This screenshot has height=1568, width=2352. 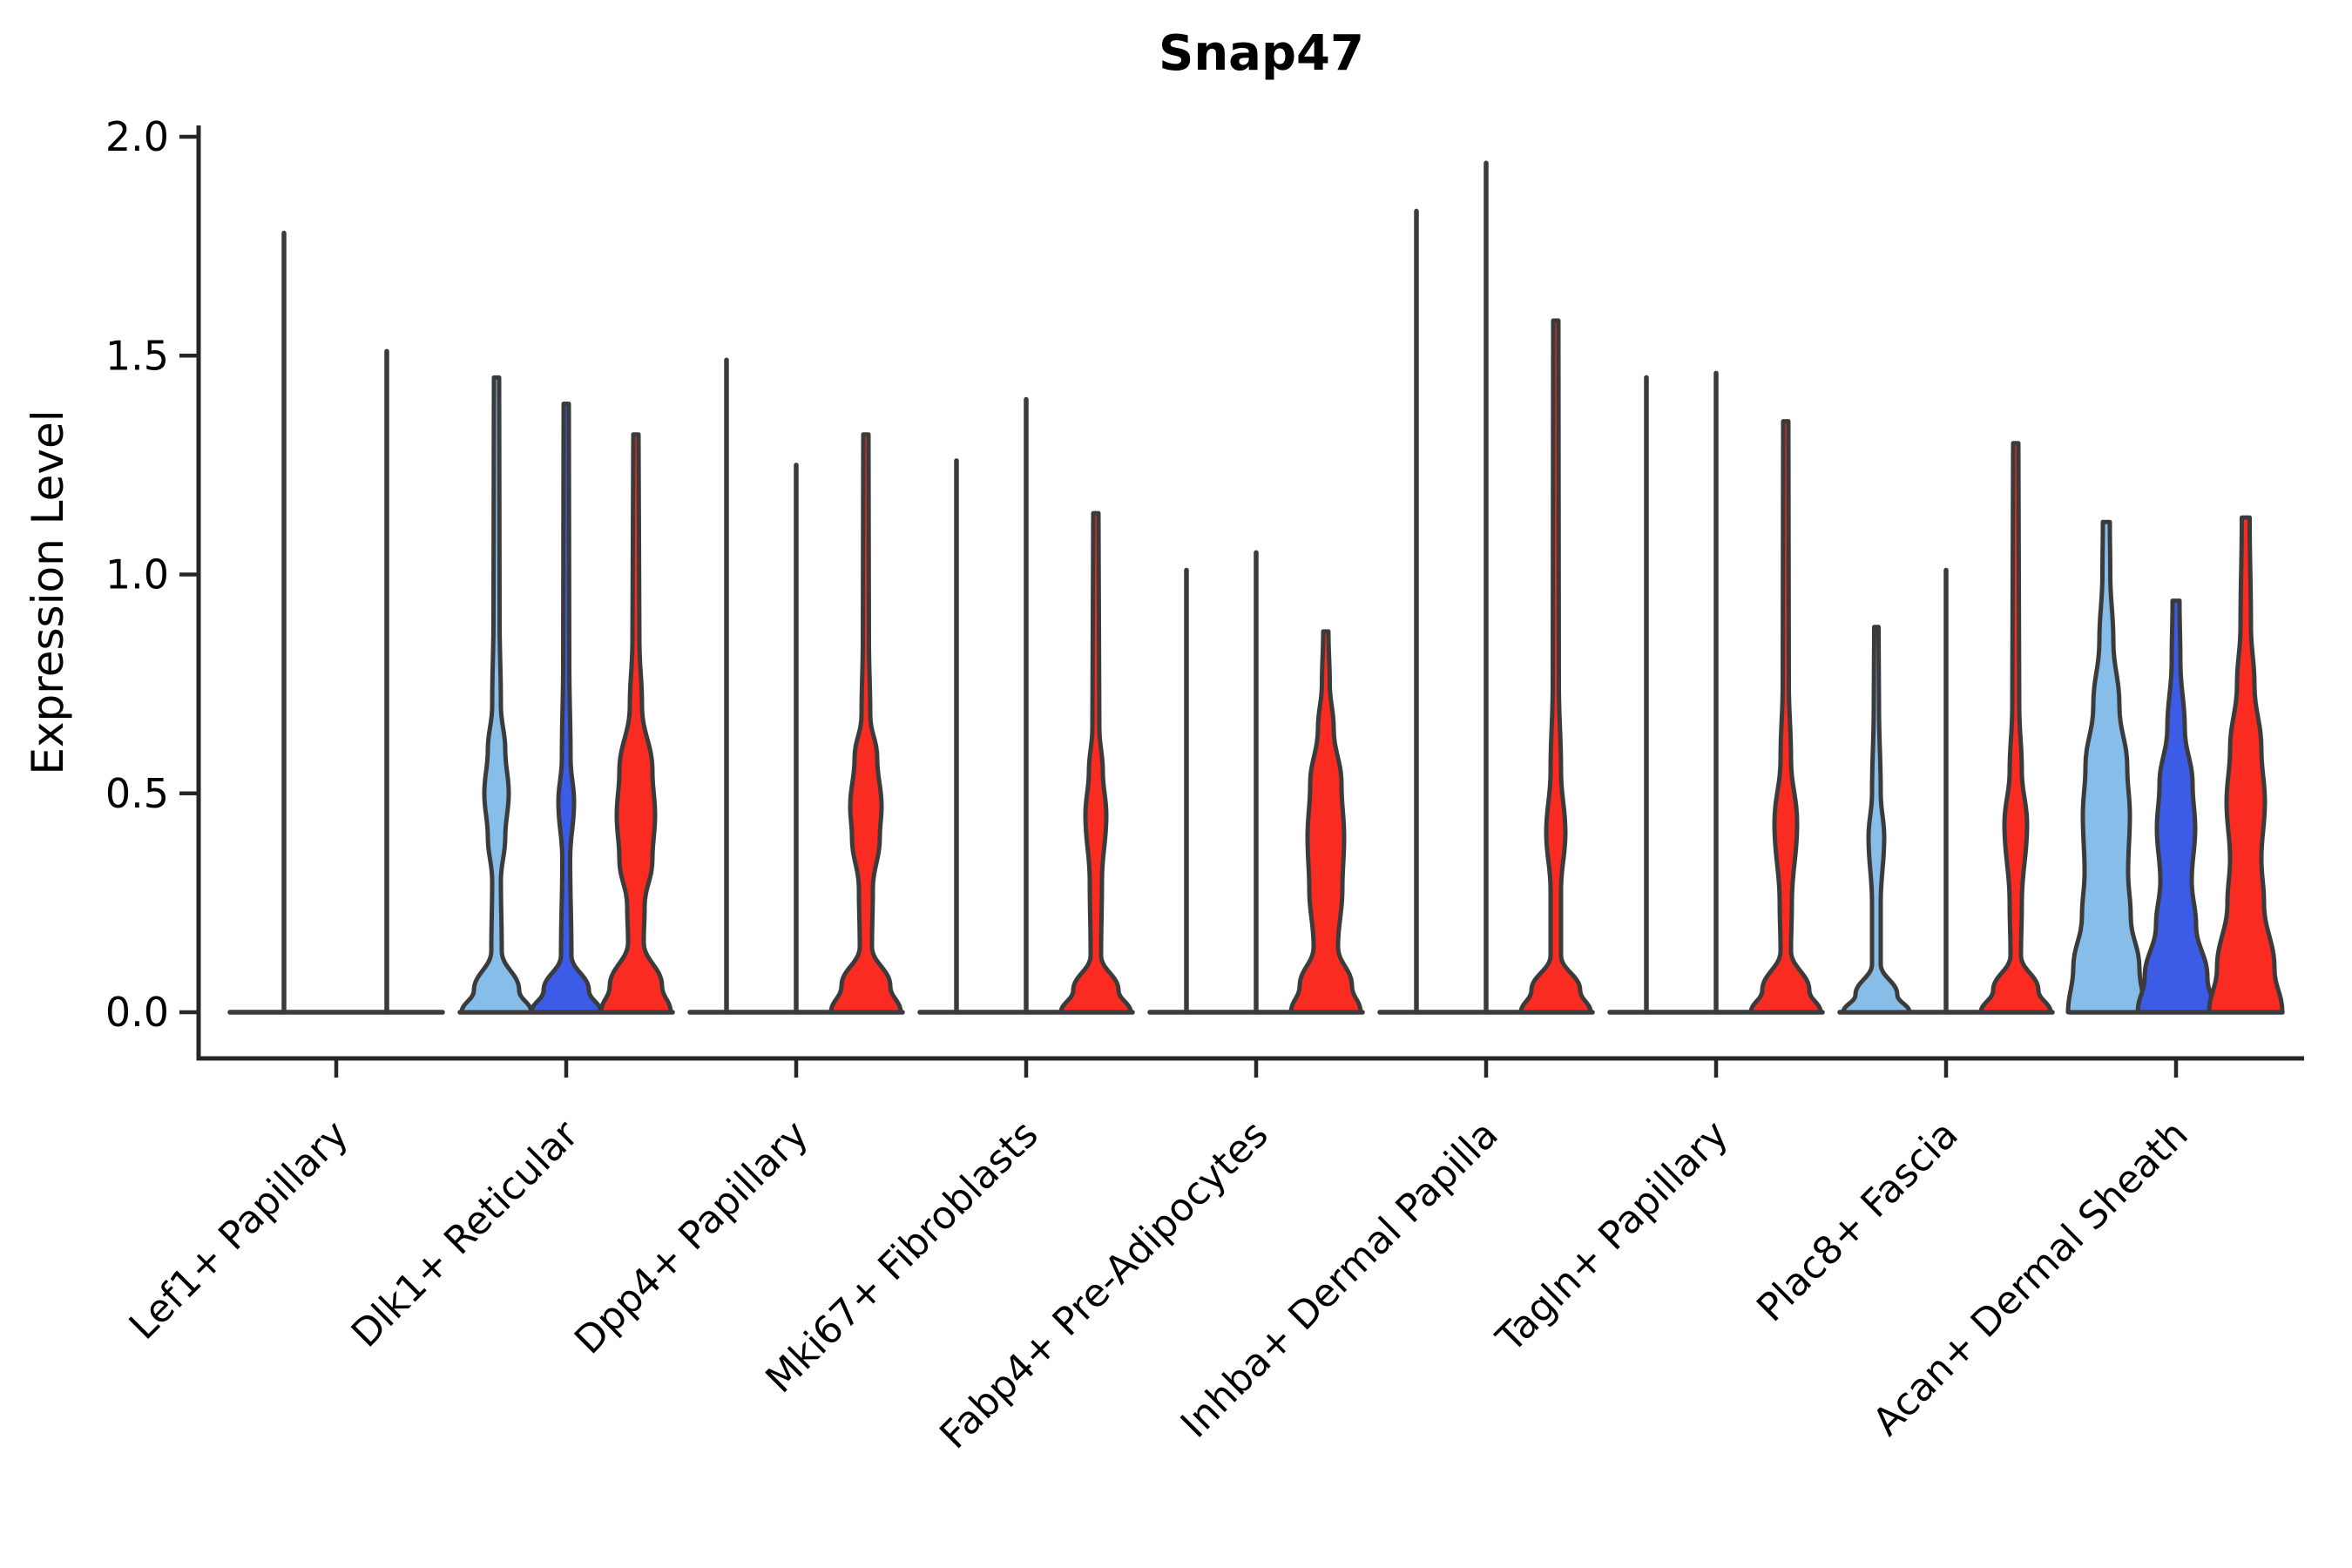 What do you see at coordinates (2246, 765) in the screenshot?
I see `violin-acan-dermal-sheath-red` at bounding box center [2246, 765].